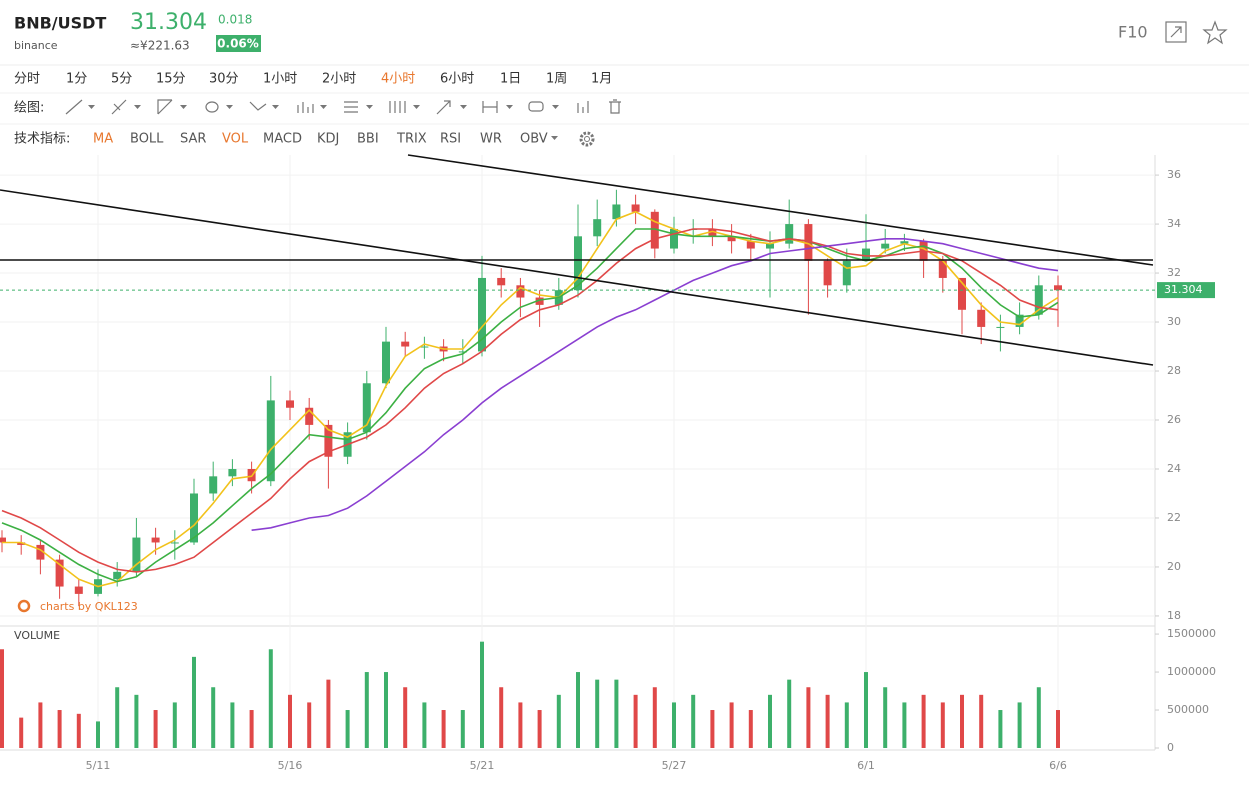  I want to click on drawing-tools, so click(343, 107).